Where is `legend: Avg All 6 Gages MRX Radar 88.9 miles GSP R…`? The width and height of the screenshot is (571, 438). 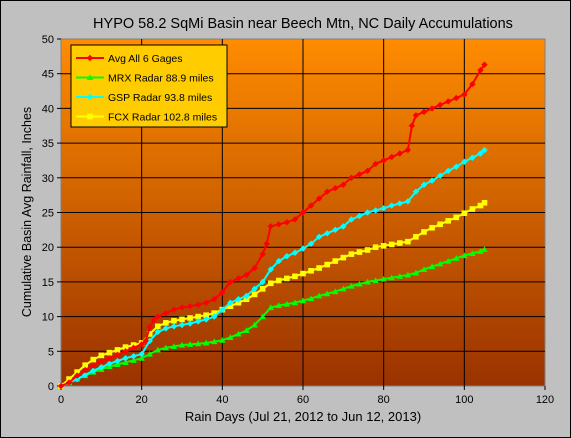
legend: Avg All 6 Gages MRX Radar 88.9 miles GSP R… is located at coordinates (149, 86).